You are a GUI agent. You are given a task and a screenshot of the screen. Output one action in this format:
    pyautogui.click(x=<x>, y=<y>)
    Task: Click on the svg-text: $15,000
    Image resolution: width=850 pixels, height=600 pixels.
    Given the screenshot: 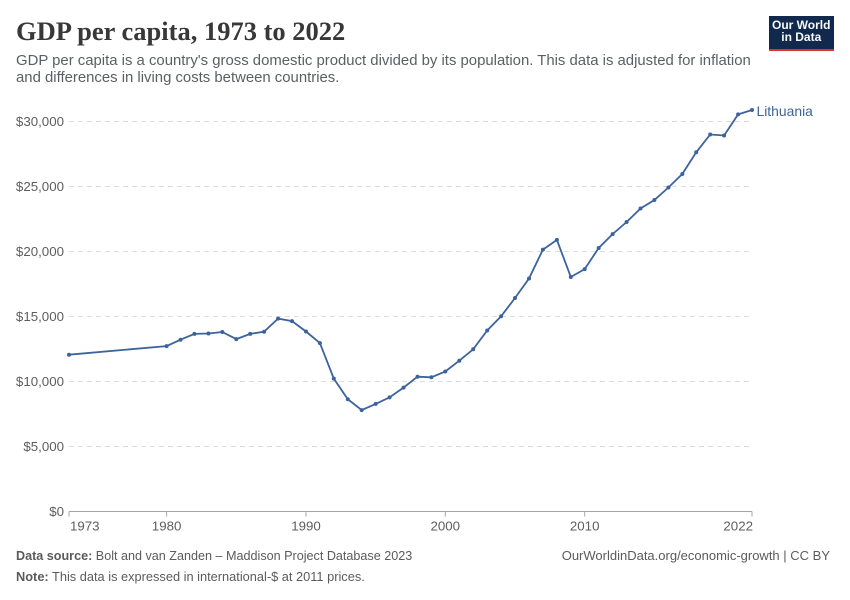 What is the action you would take?
    pyautogui.click(x=40, y=316)
    